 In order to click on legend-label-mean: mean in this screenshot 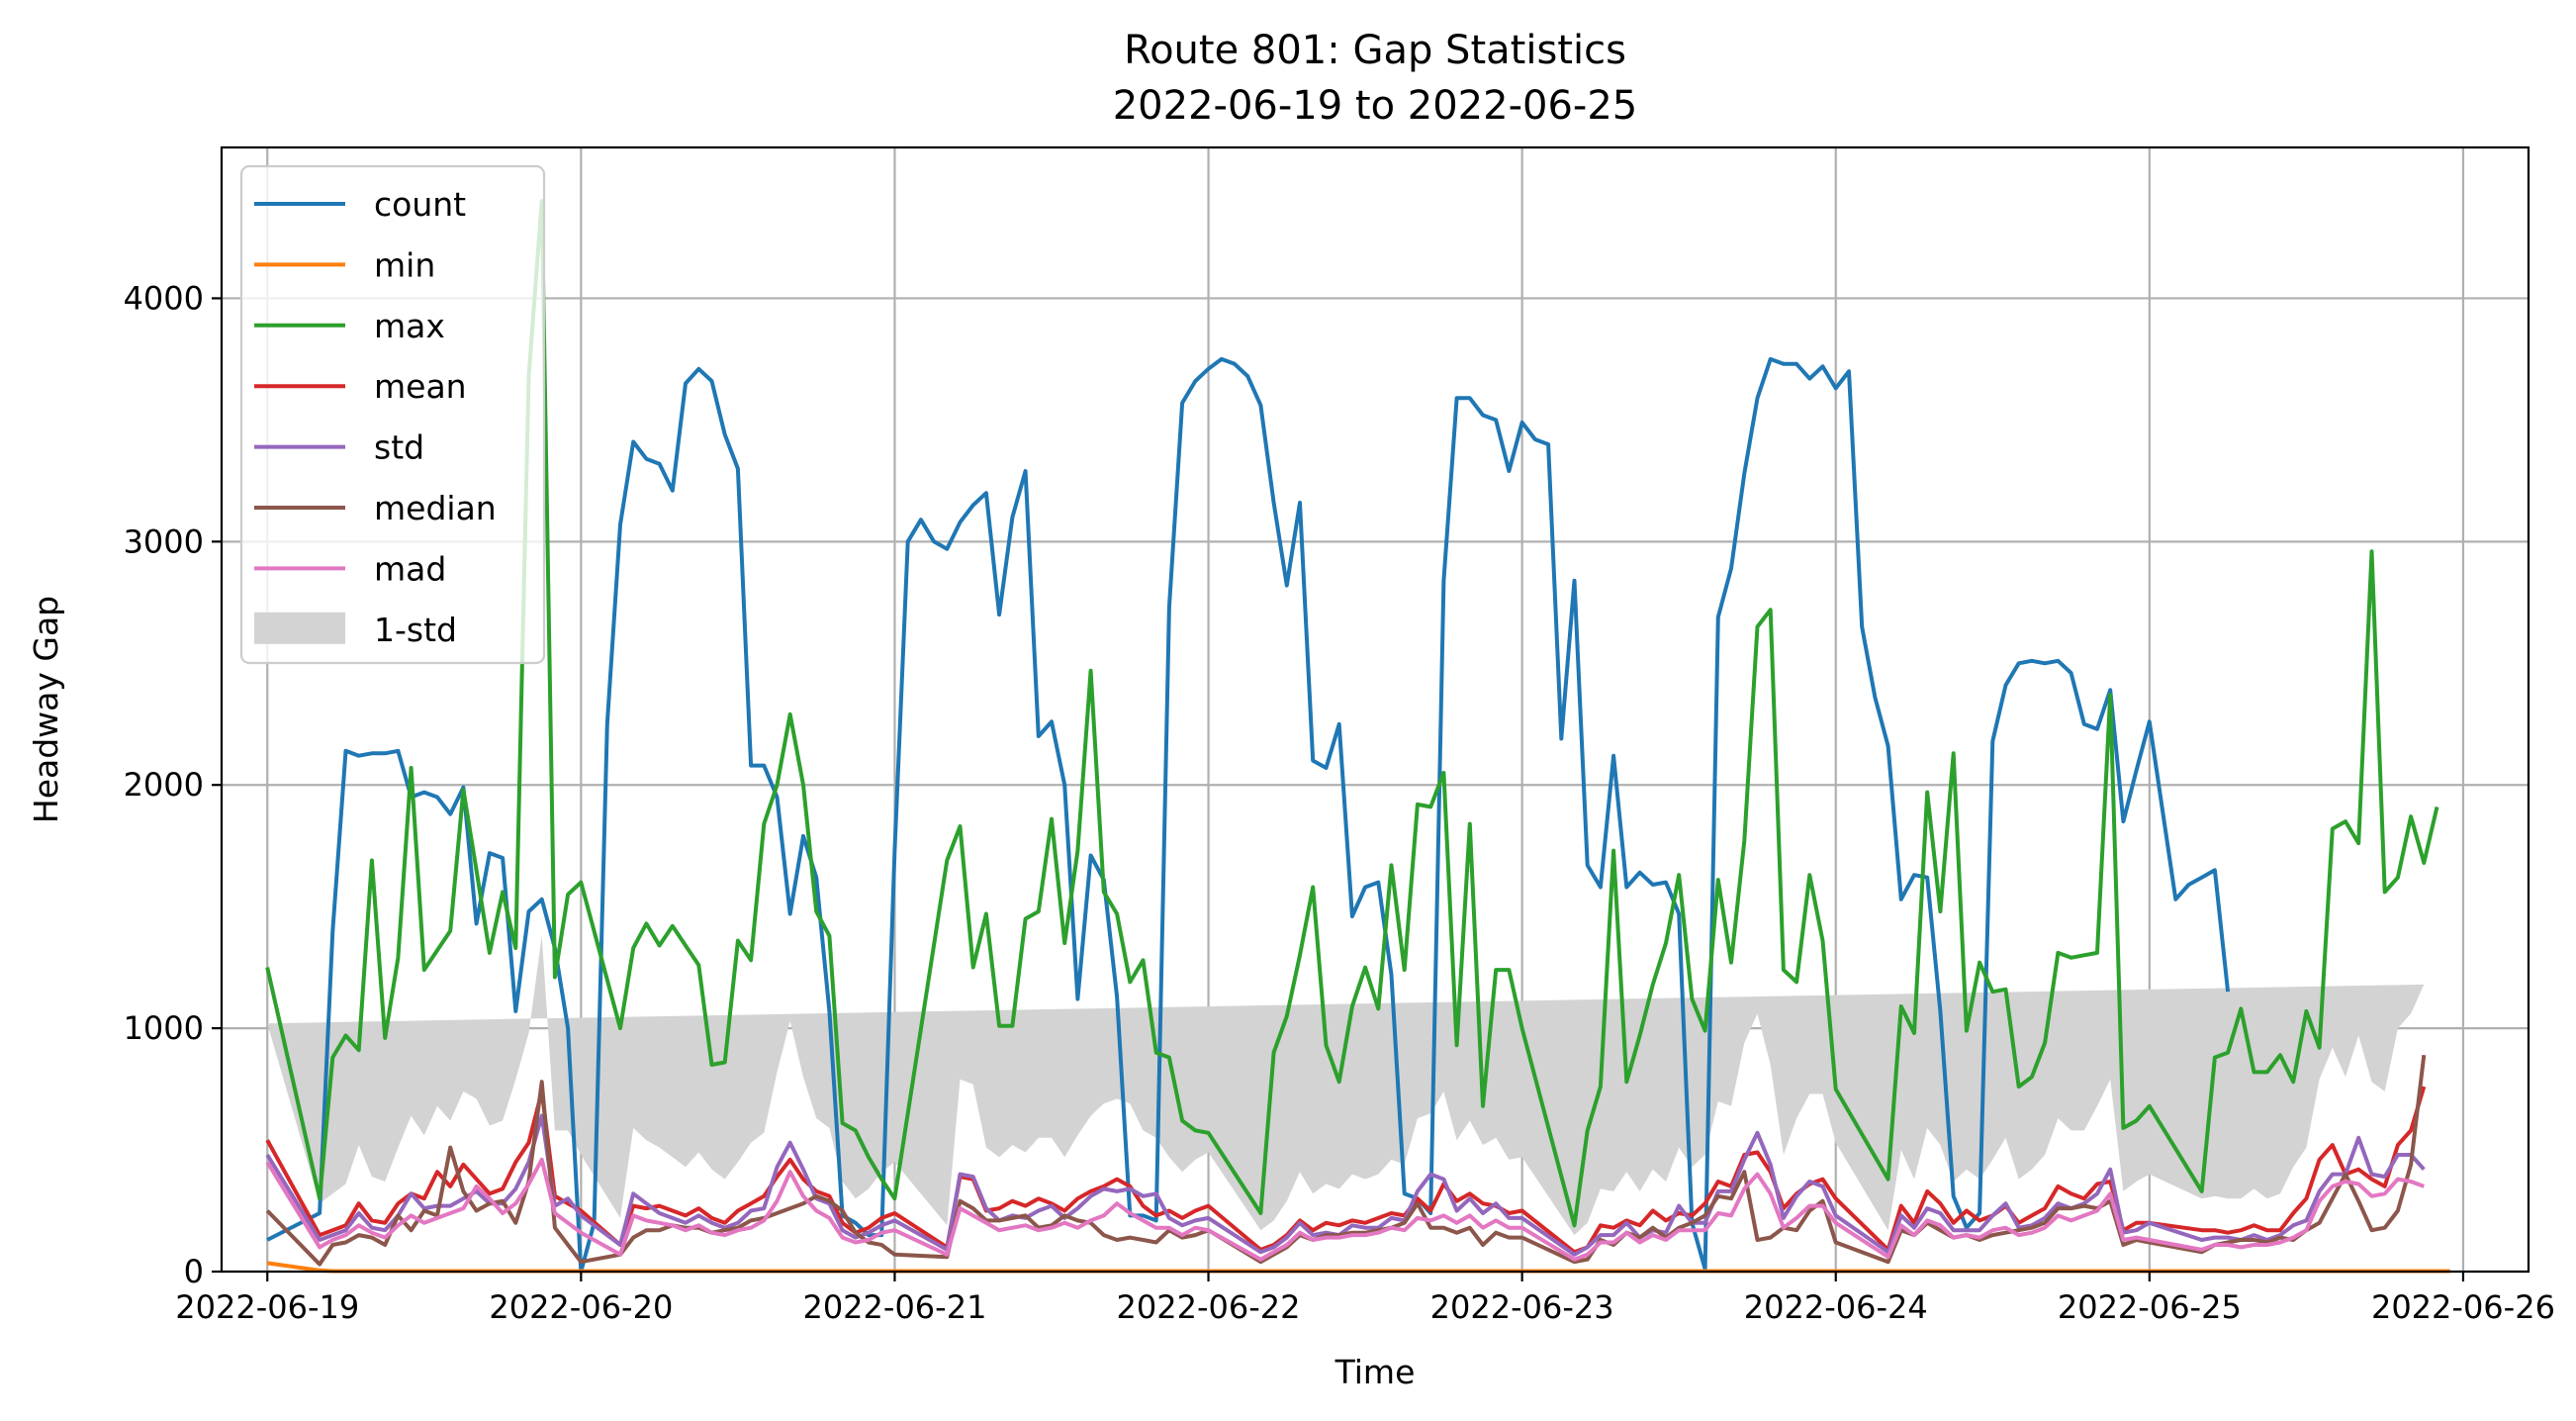, I will do `click(420, 387)`.